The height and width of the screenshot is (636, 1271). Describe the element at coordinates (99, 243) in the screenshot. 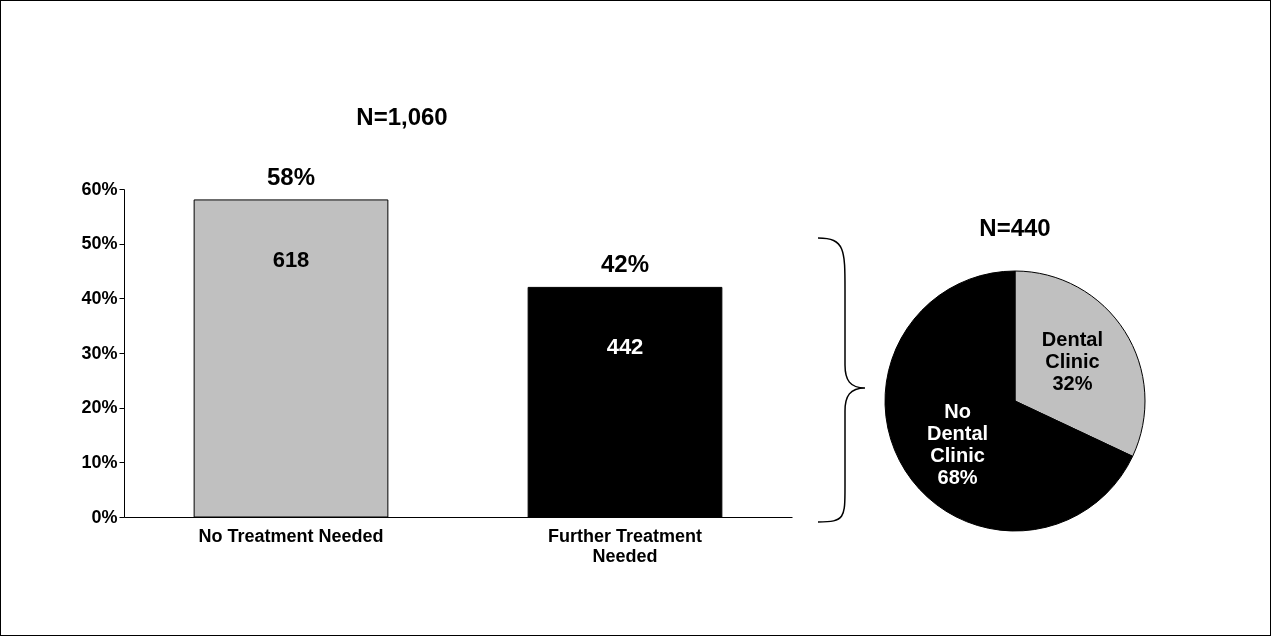

I see `y-tick-label: 50%` at that location.